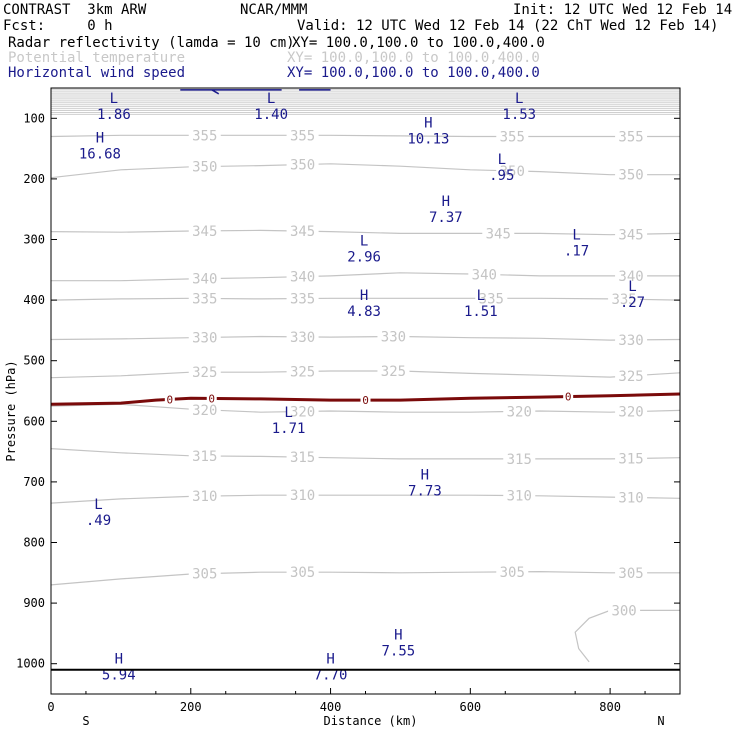  Describe the element at coordinates (34, 421) in the screenshot. I see `y-tick-label: 600` at that location.